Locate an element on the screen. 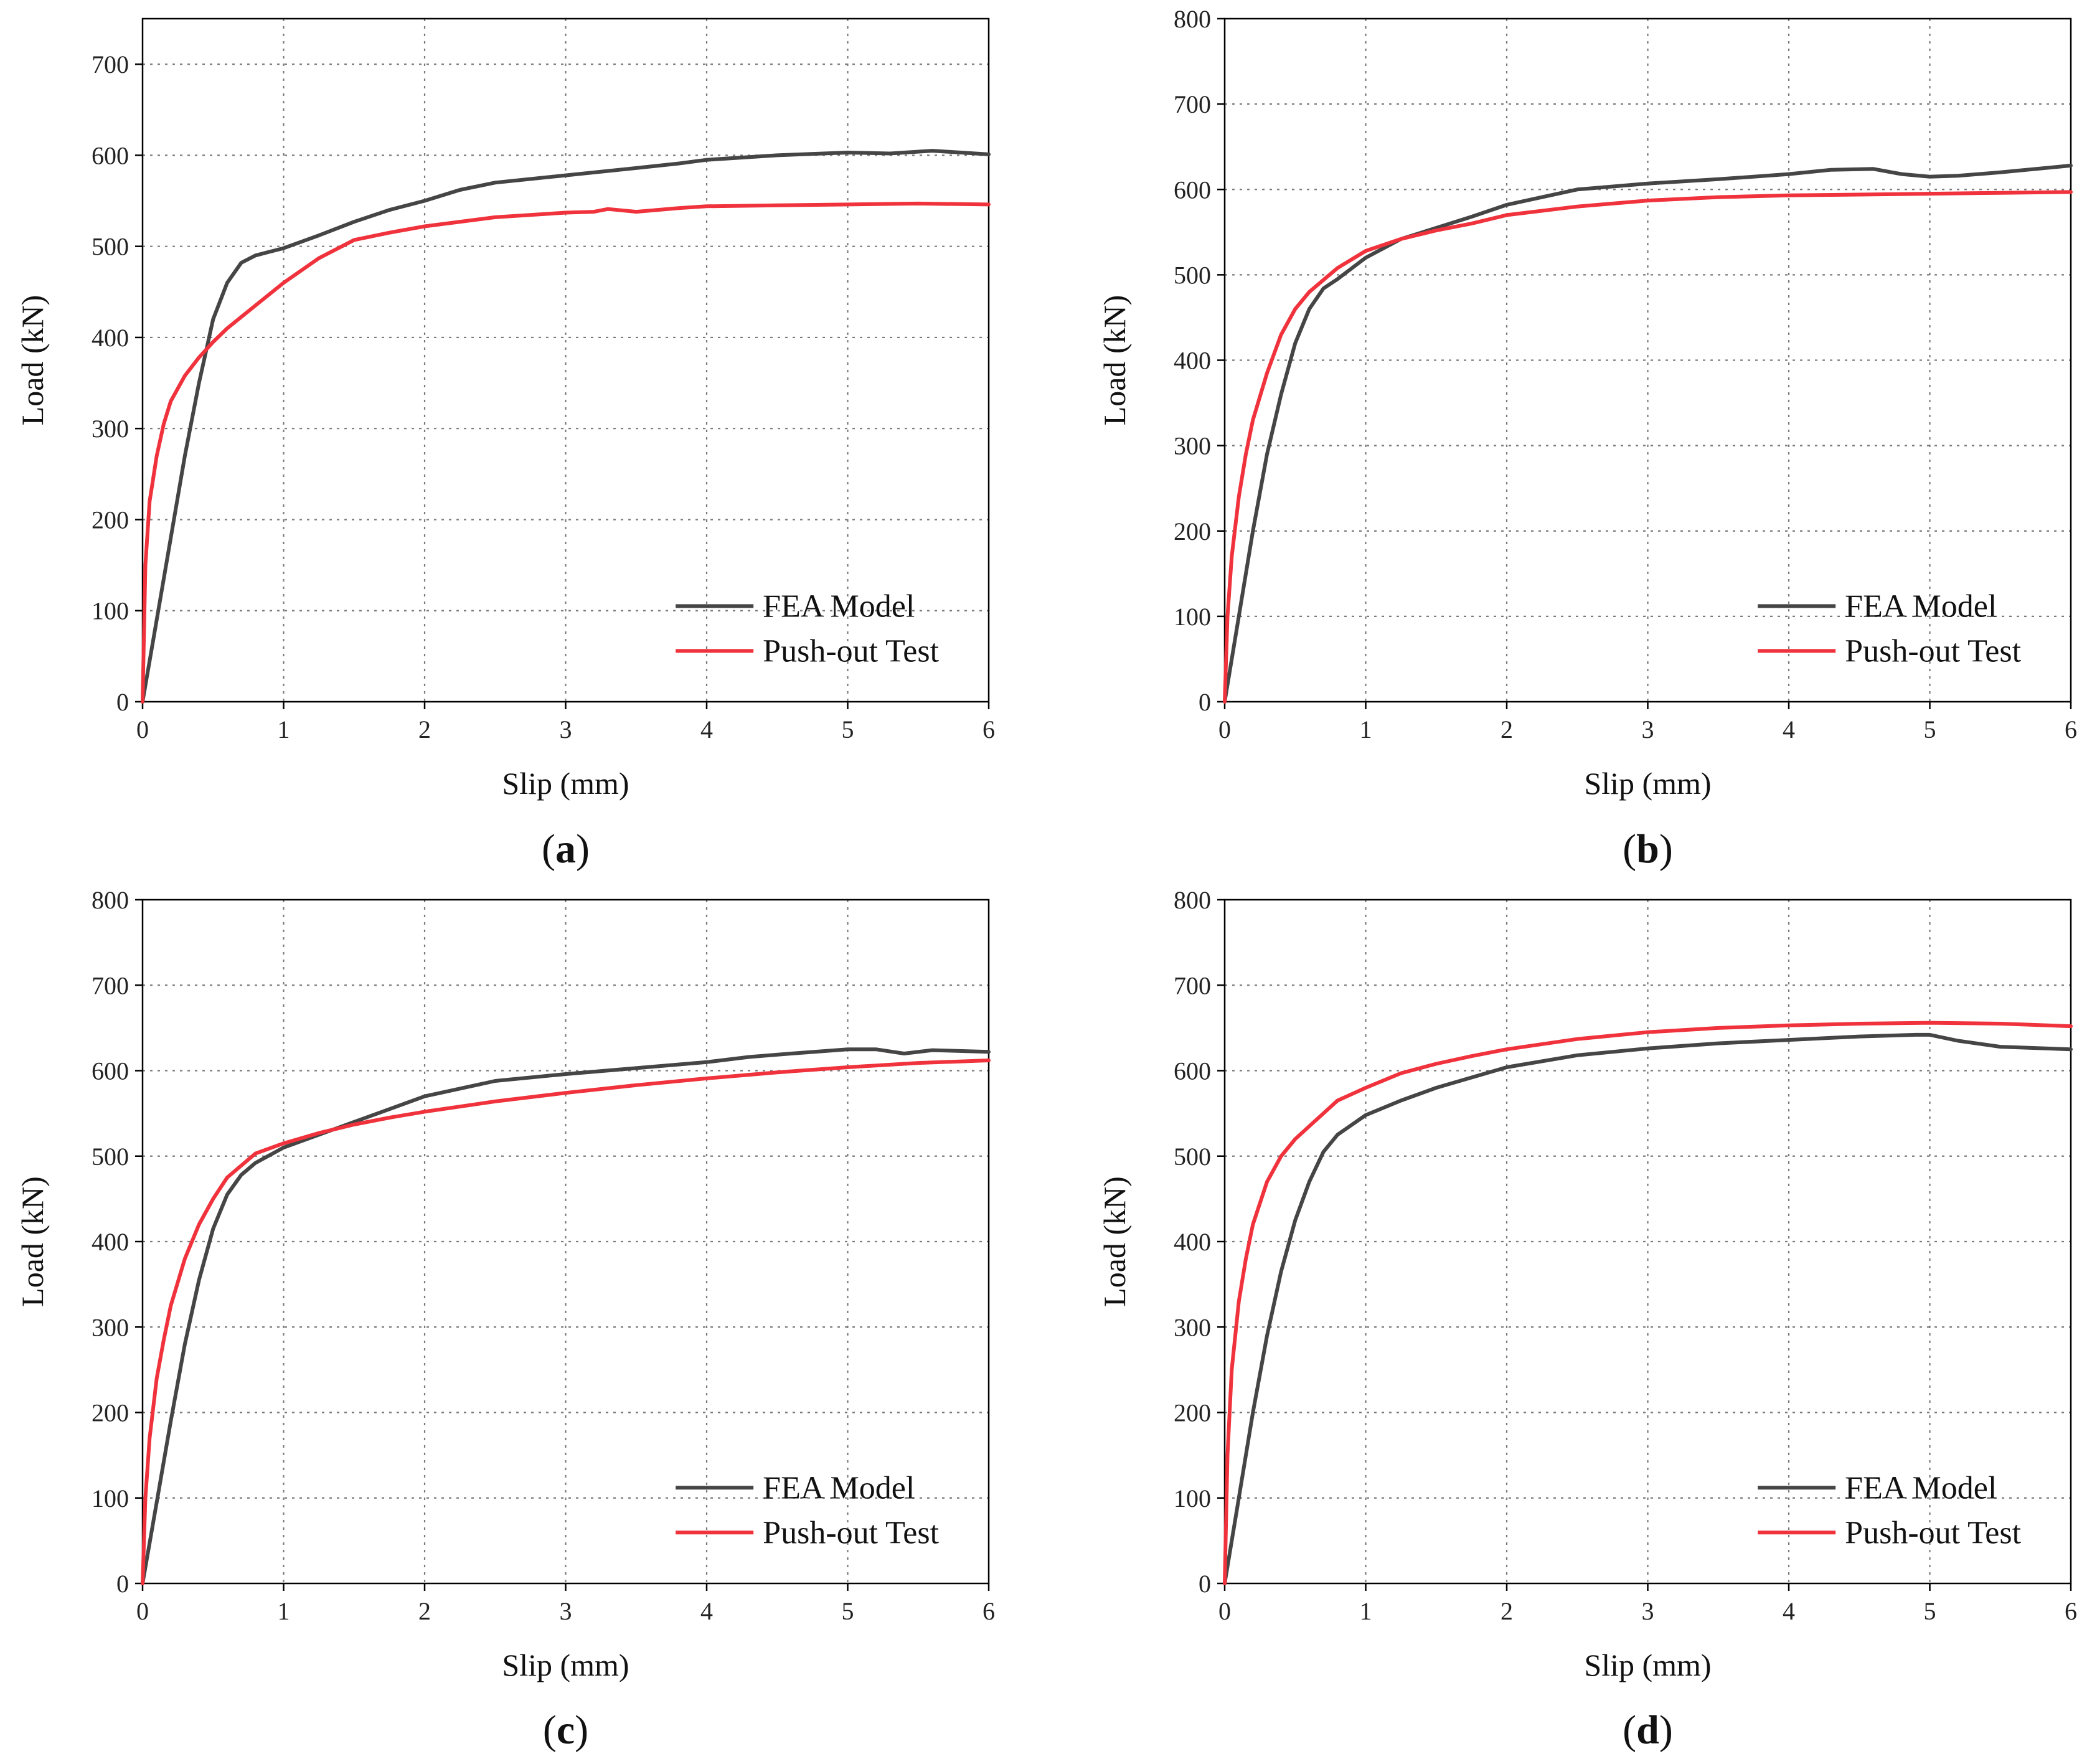 This screenshot has height=1764, width=2092. panel-caption: (b) is located at coordinates (1648, 849).